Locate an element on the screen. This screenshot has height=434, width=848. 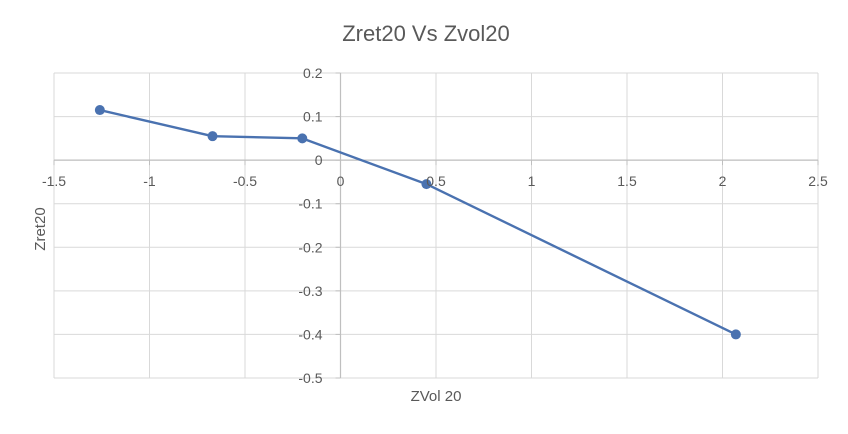
x-tick-label: -0.5 is located at coordinates (245, 181).